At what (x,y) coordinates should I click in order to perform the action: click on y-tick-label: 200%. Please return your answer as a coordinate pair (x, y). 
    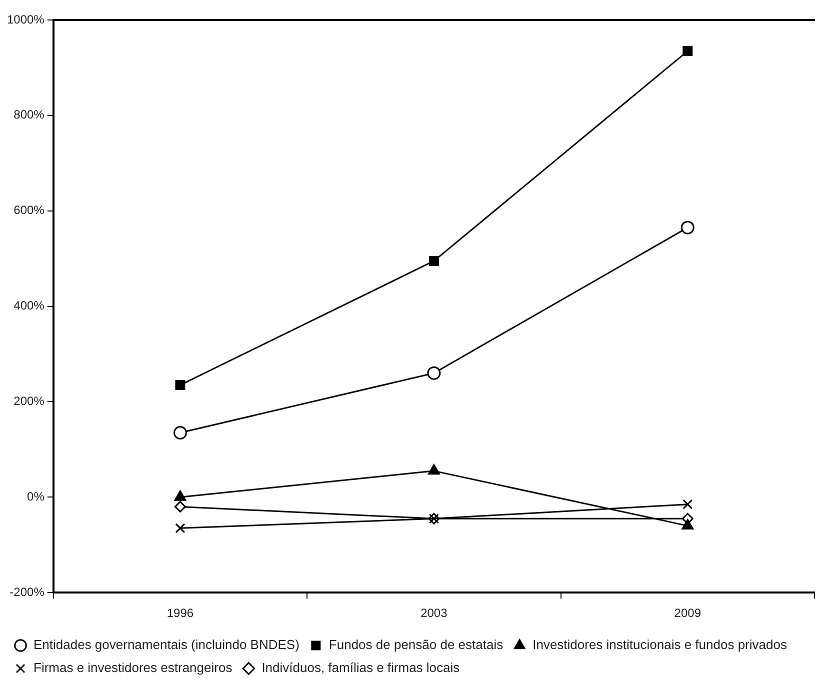
    Looking at the image, I should click on (29, 401).